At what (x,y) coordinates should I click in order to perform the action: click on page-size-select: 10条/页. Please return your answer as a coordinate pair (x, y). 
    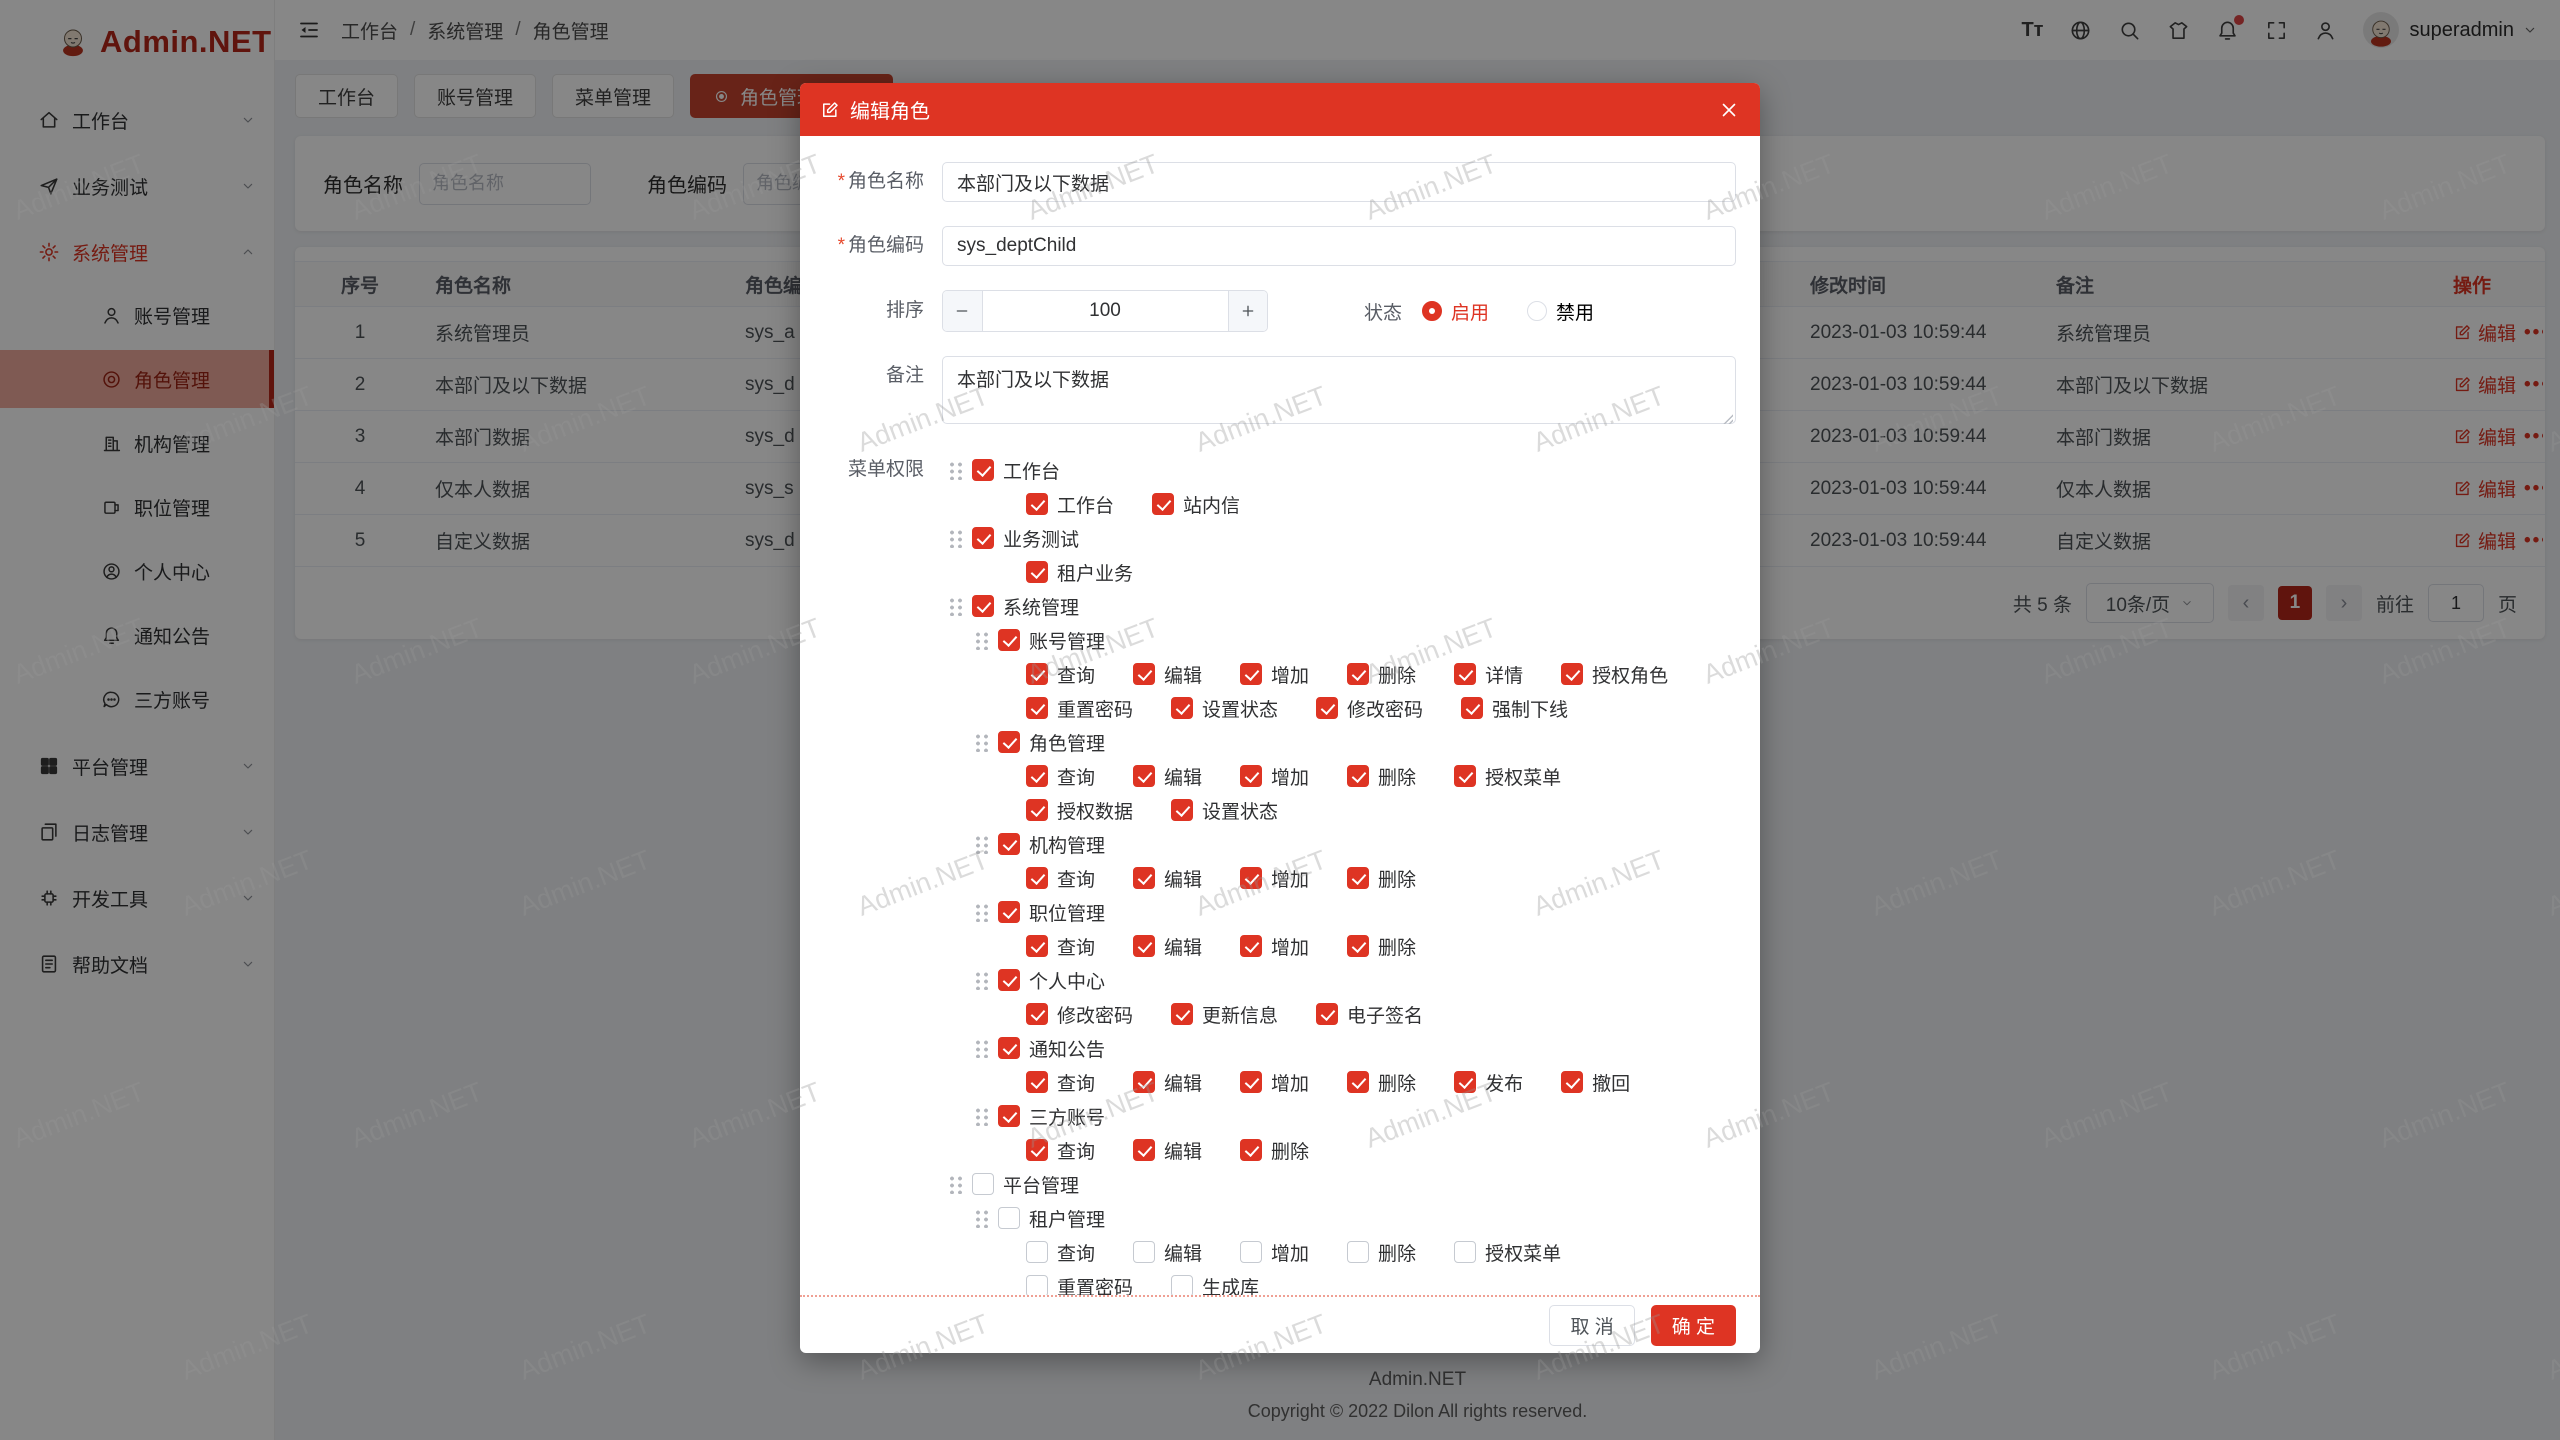
    Looking at the image, I should click on (2149, 603).